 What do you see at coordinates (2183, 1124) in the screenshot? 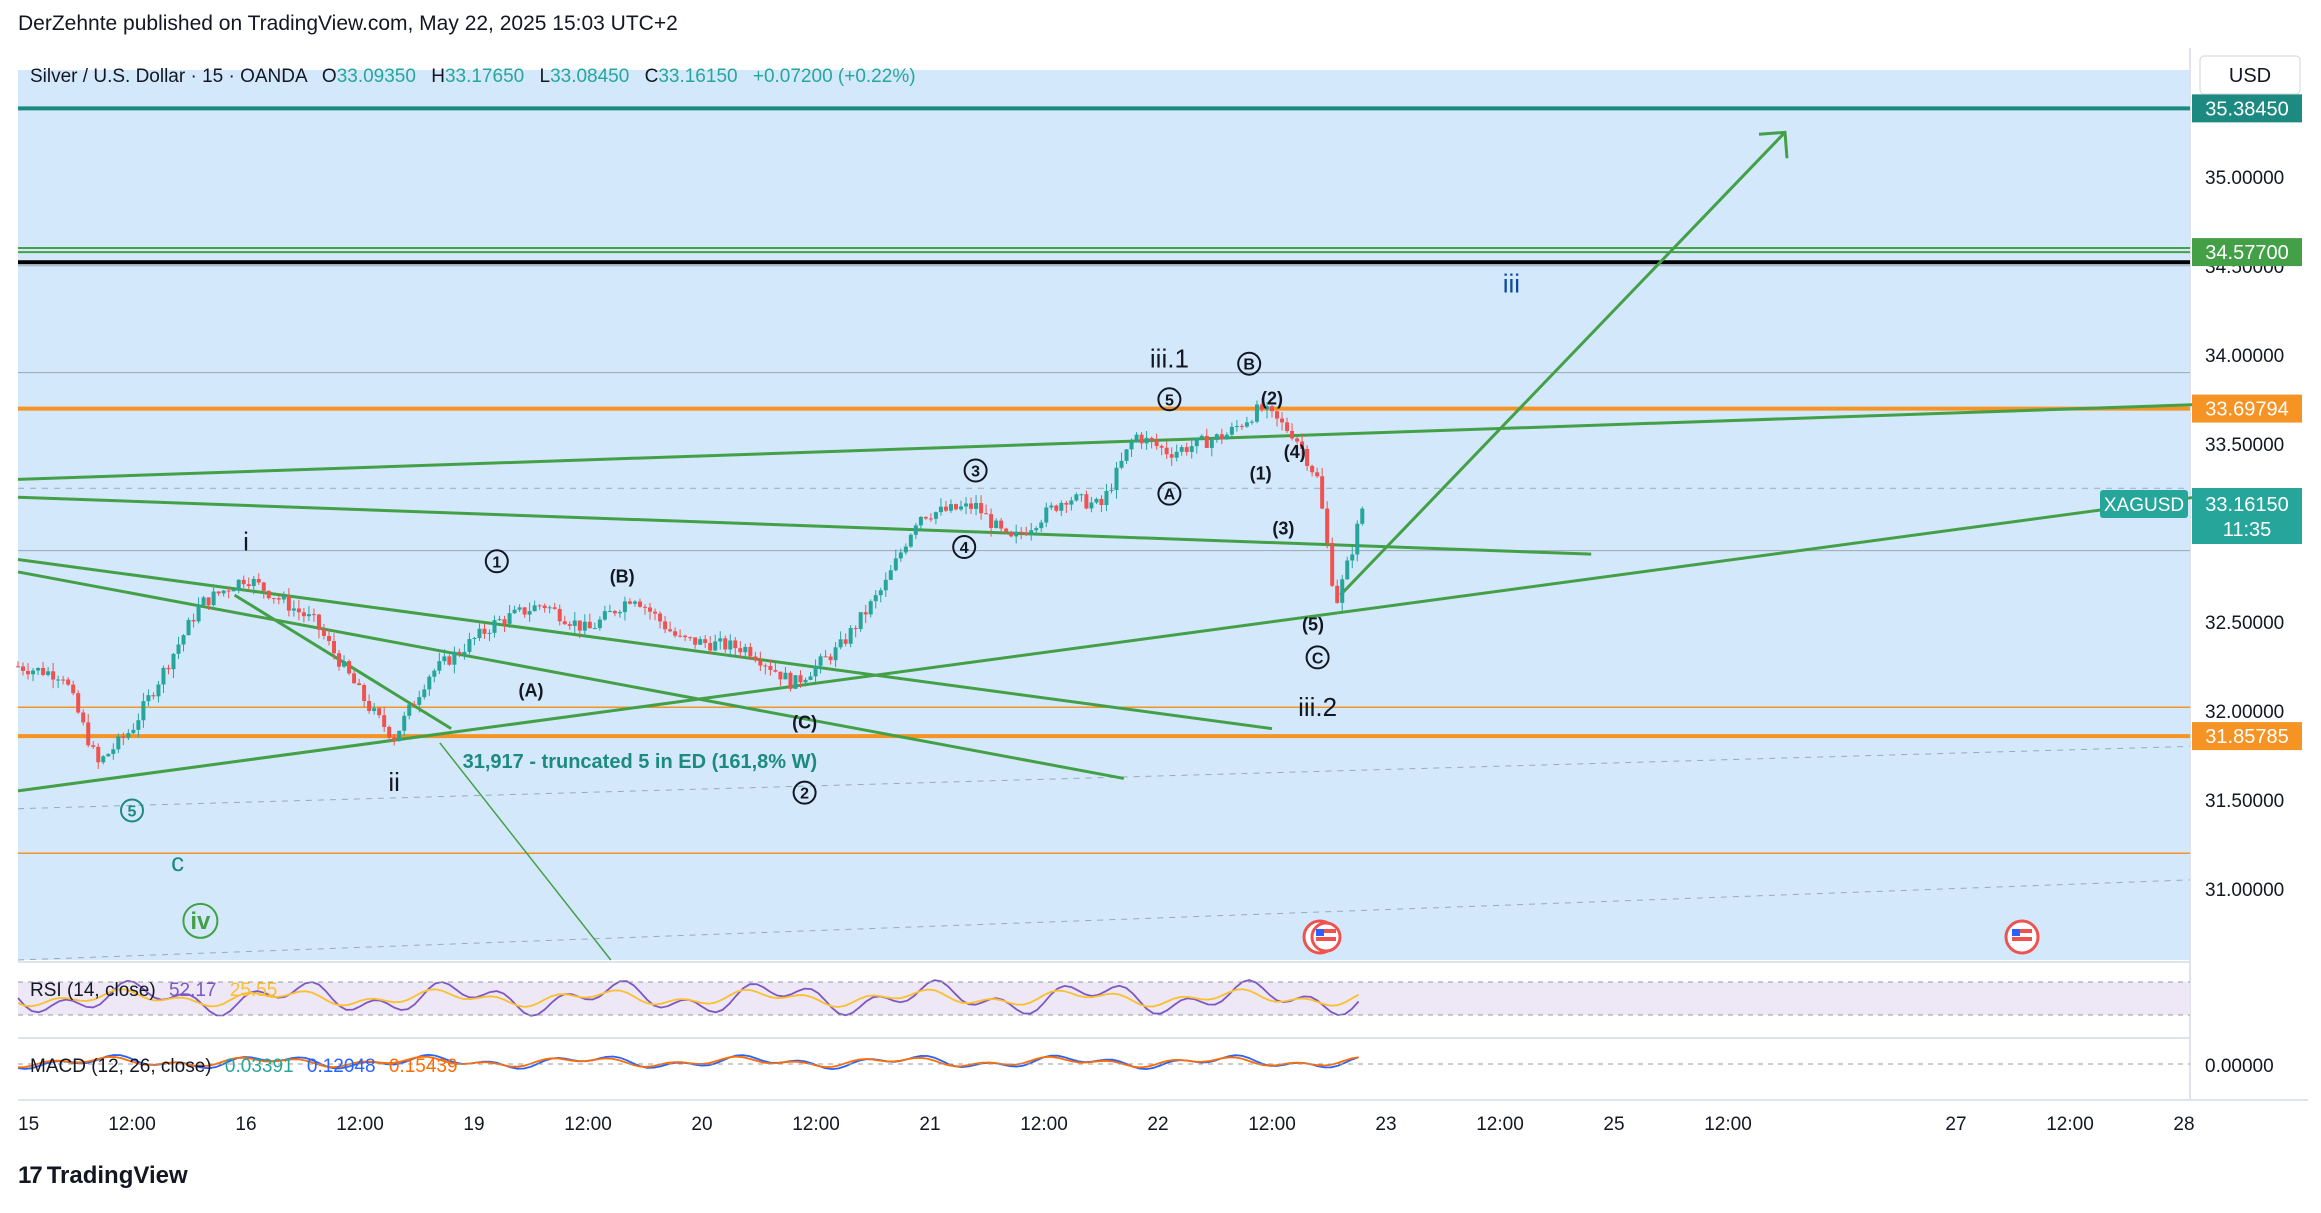
I see `x-tick-label: 28` at bounding box center [2183, 1124].